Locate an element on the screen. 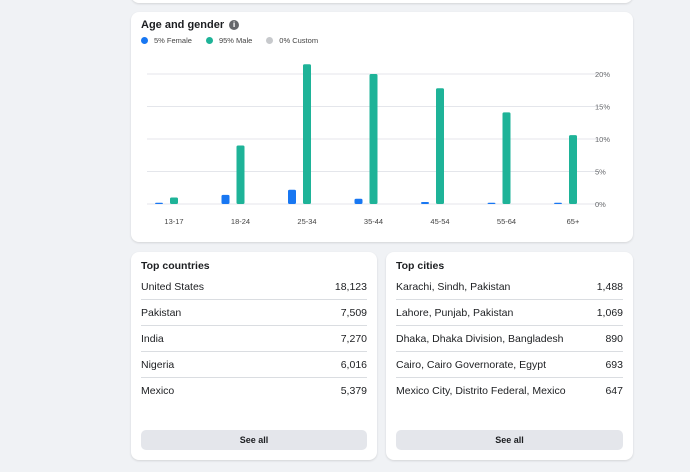  legend-label-female: 5% Female is located at coordinates (173, 40).